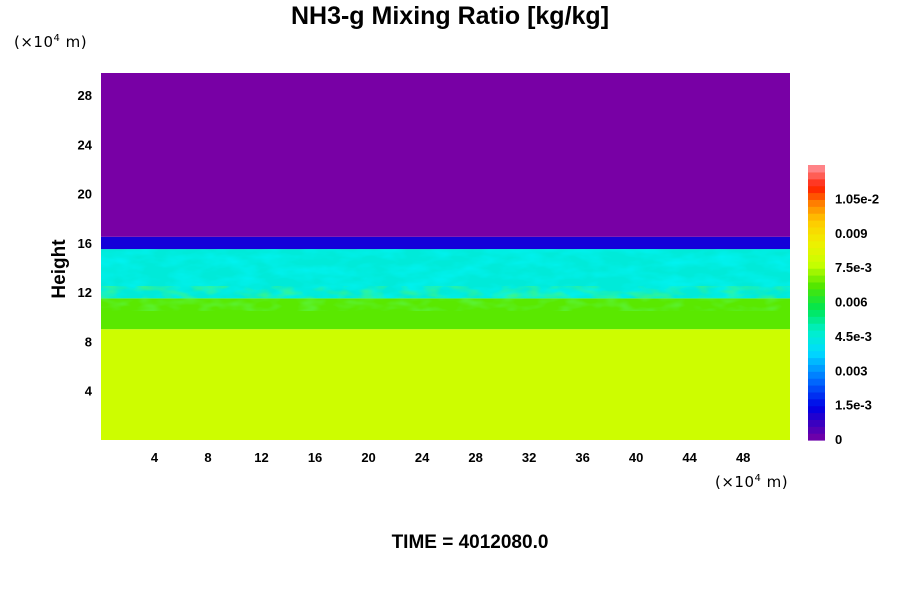 The height and width of the screenshot is (600, 900). Describe the element at coordinates (451, 457) in the screenshot. I see `x-tick-labels: 4 8 12 16 20 24 28 32 36 40 44 48` at that location.